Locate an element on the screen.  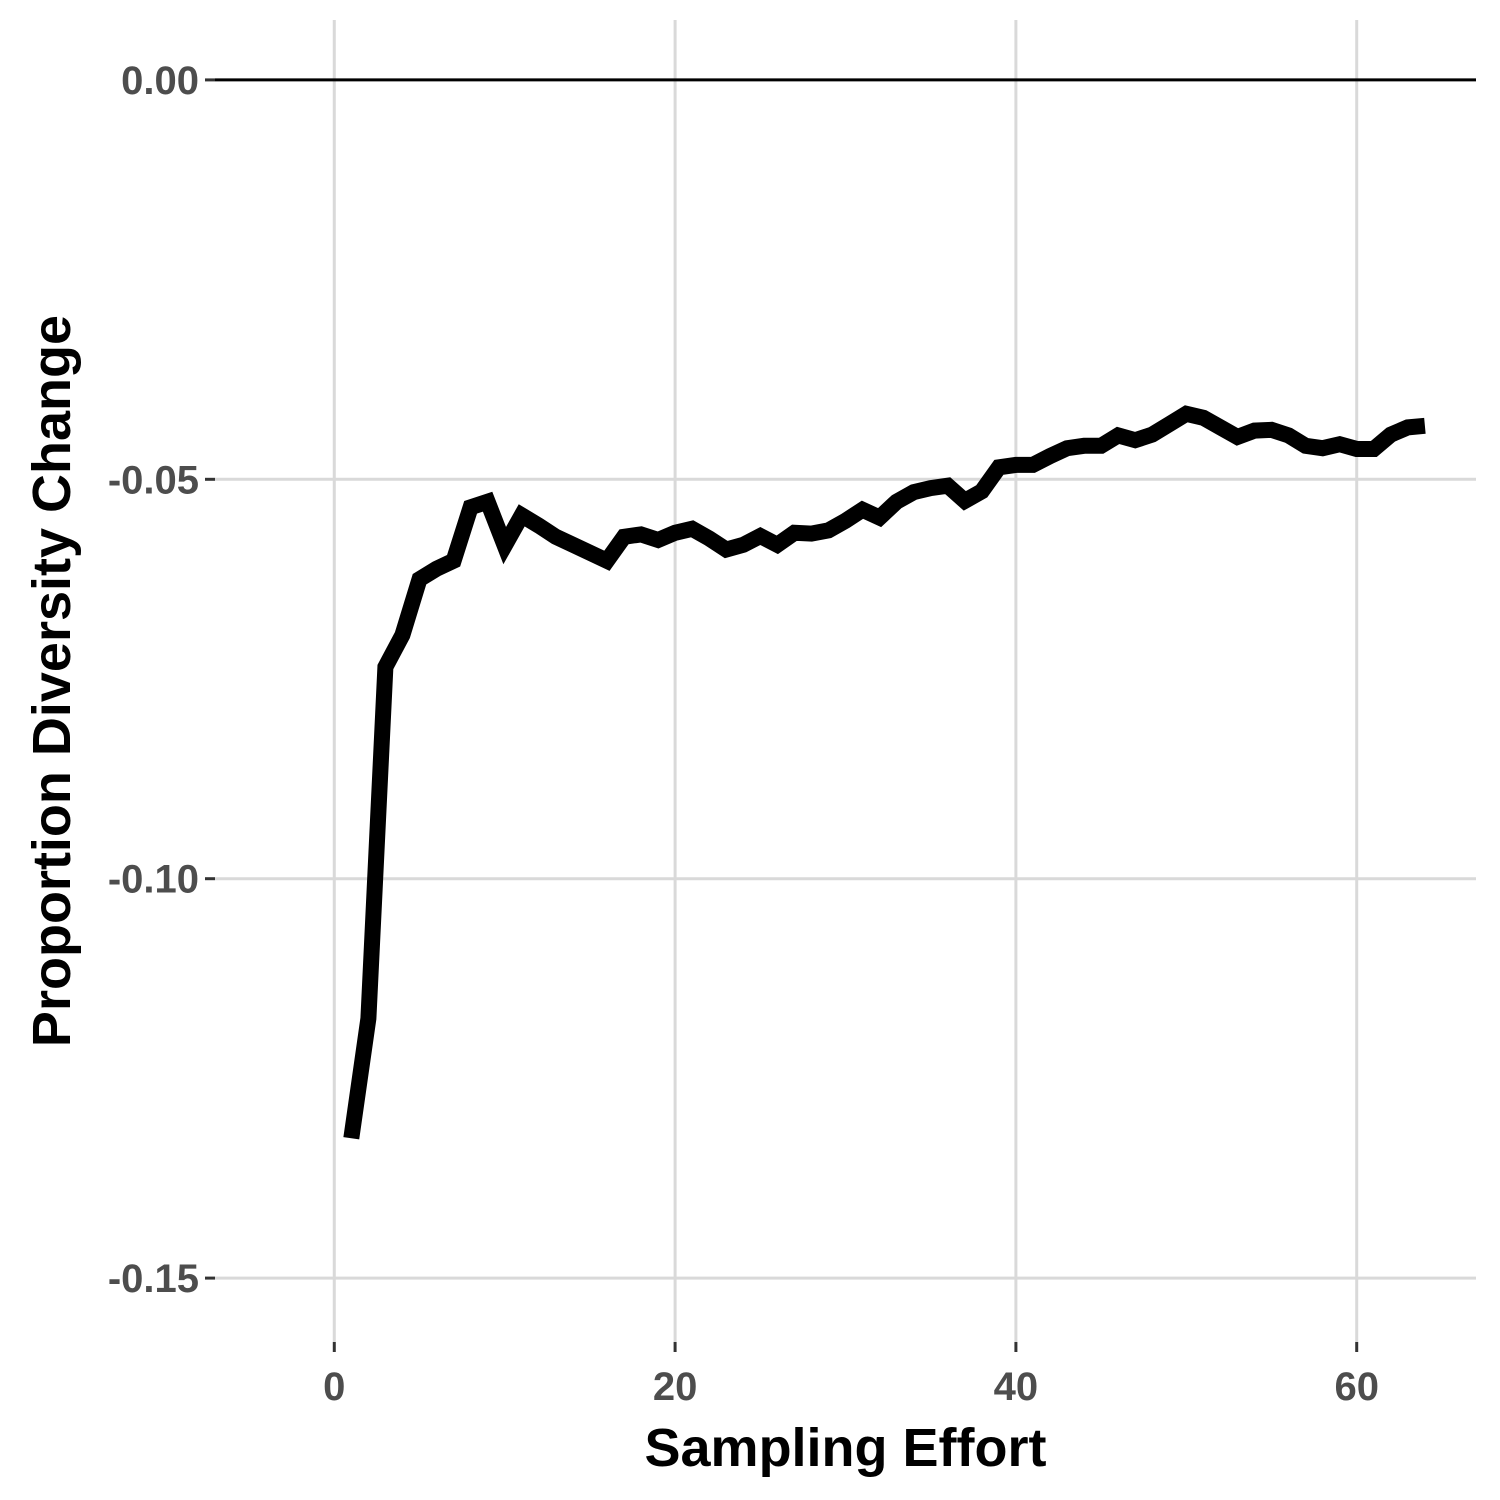
y-tick-label: -0.05 is located at coordinates (153, 480).